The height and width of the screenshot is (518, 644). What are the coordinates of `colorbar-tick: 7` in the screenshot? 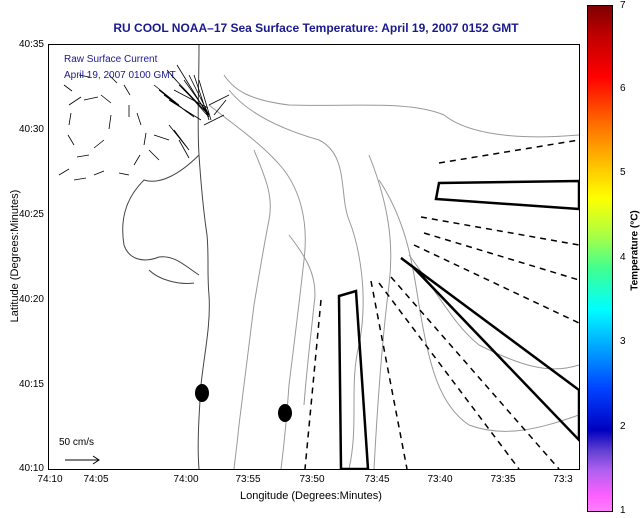 It's located at (623, 5).